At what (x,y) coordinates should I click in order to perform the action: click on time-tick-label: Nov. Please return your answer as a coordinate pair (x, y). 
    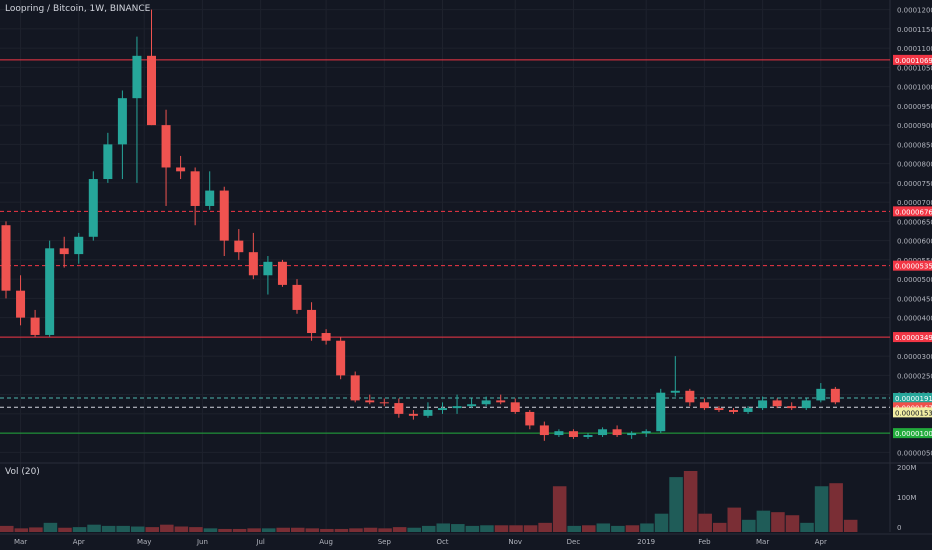
    Looking at the image, I should click on (515, 542).